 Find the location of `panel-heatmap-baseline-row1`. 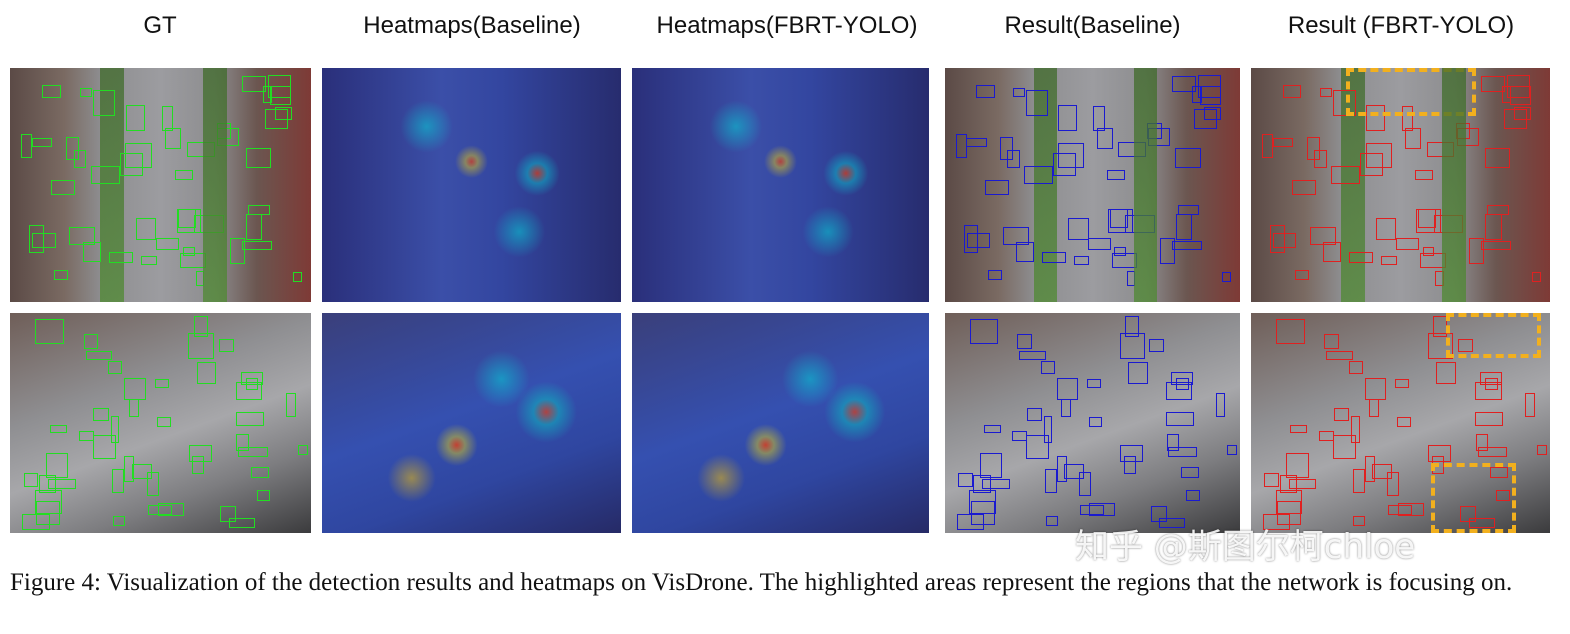

panel-heatmap-baseline-row1 is located at coordinates (471, 185).